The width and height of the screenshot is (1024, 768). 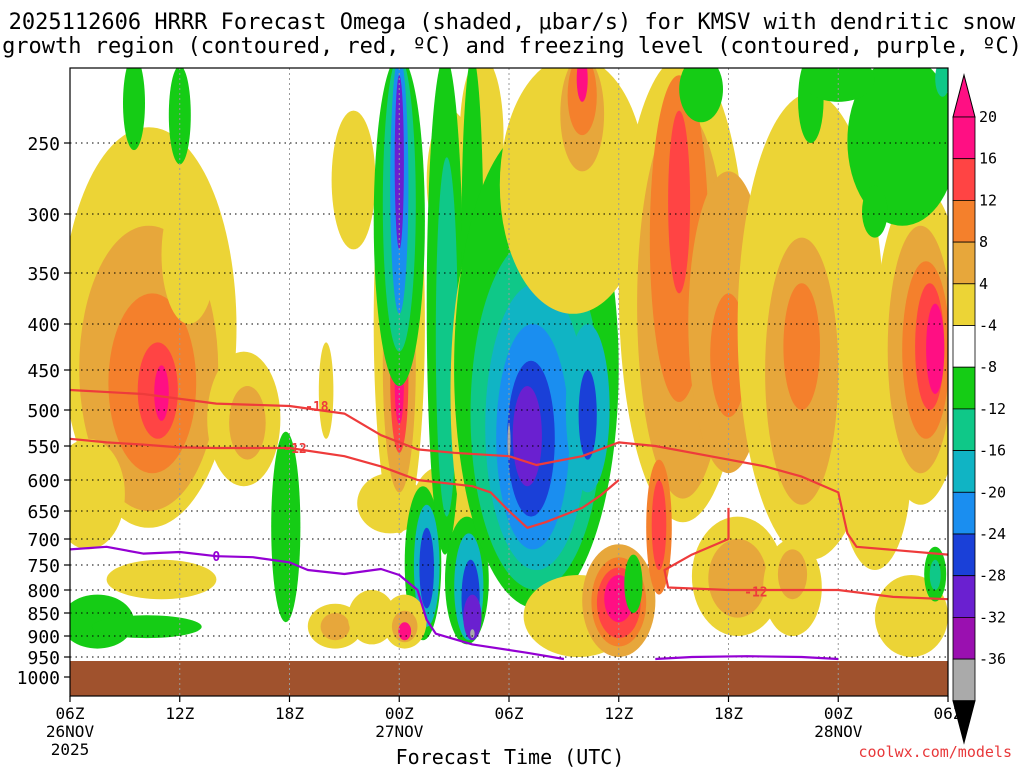 What do you see at coordinates (988, 117) in the screenshot?
I see `colorbar-label: 20` at bounding box center [988, 117].